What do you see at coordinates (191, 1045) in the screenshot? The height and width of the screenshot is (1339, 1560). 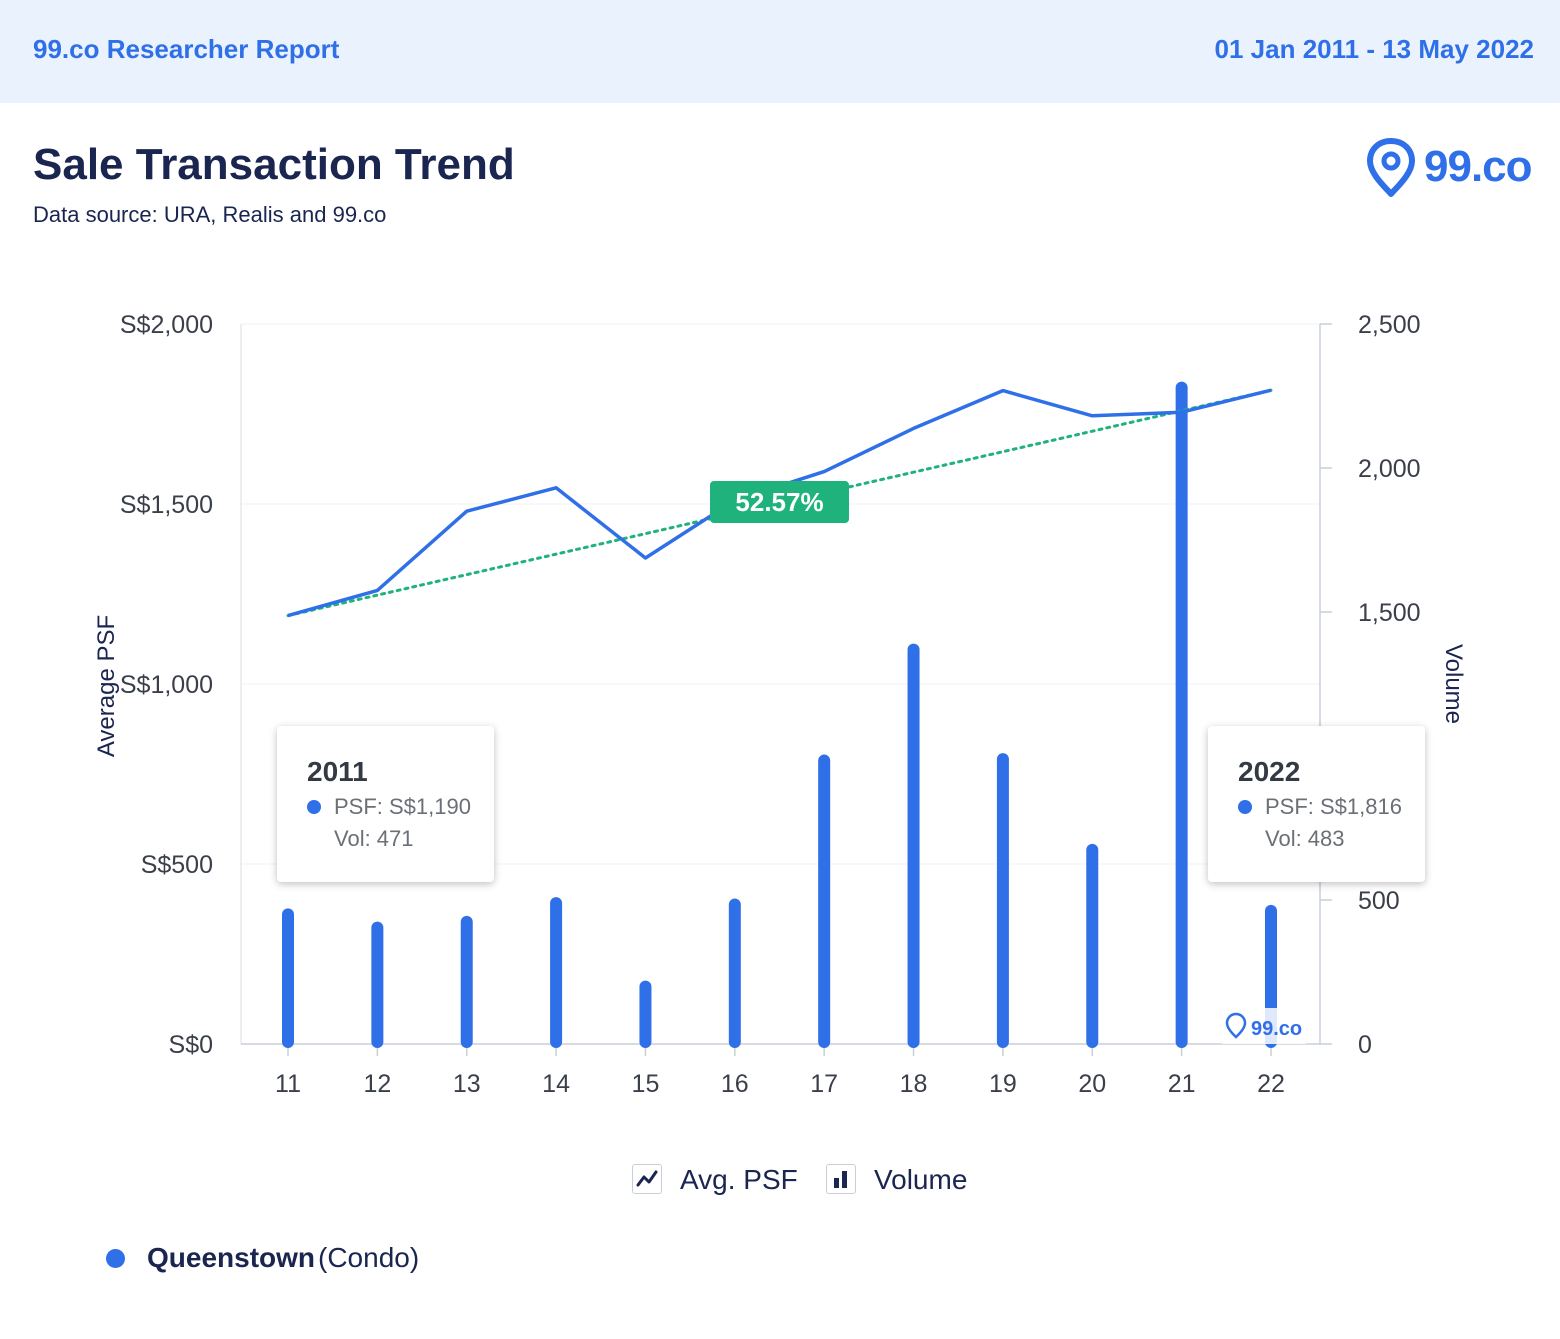 I see `y-left-tick-label: S$0` at bounding box center [191, 1045].